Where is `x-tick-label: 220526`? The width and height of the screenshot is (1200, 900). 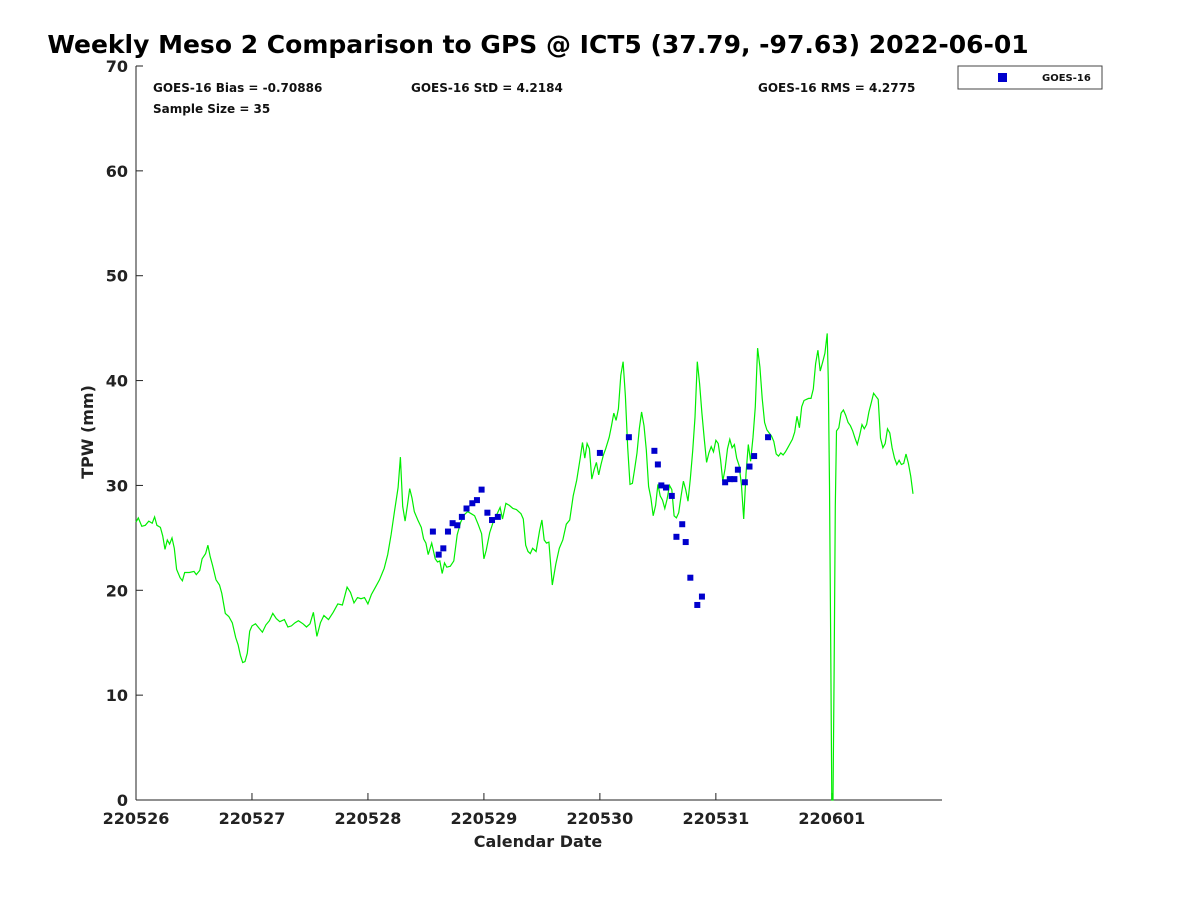 x-tick-label: 220526 is located at coordinates (136, 818).